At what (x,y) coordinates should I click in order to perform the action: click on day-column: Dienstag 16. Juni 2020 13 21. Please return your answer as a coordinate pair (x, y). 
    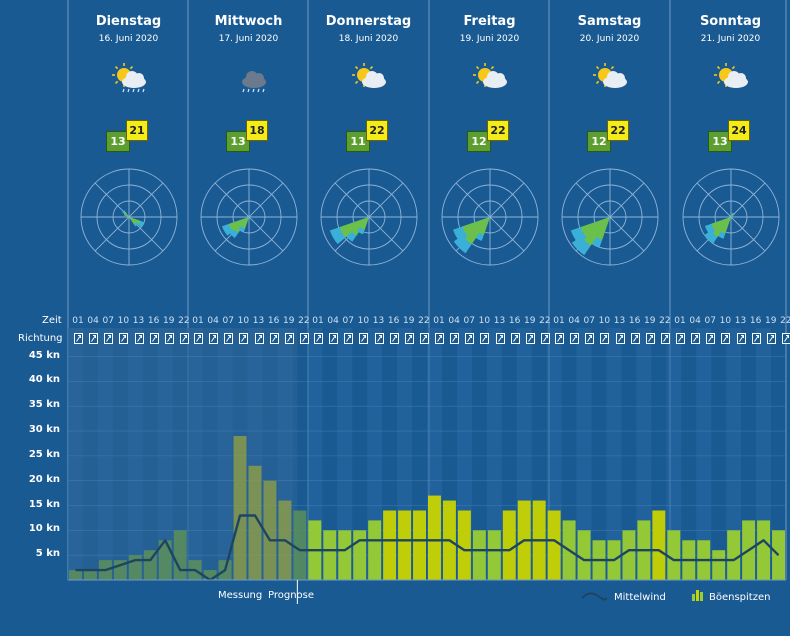
    Looking at the image, I should click on (128, 150).